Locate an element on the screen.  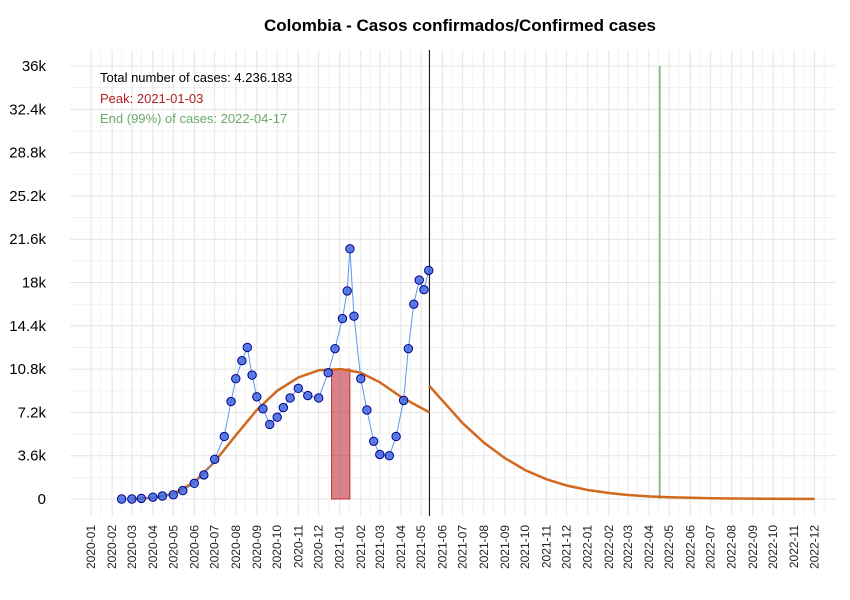
x-tick-label: 2020-03 is located at coordinates (132, 547).